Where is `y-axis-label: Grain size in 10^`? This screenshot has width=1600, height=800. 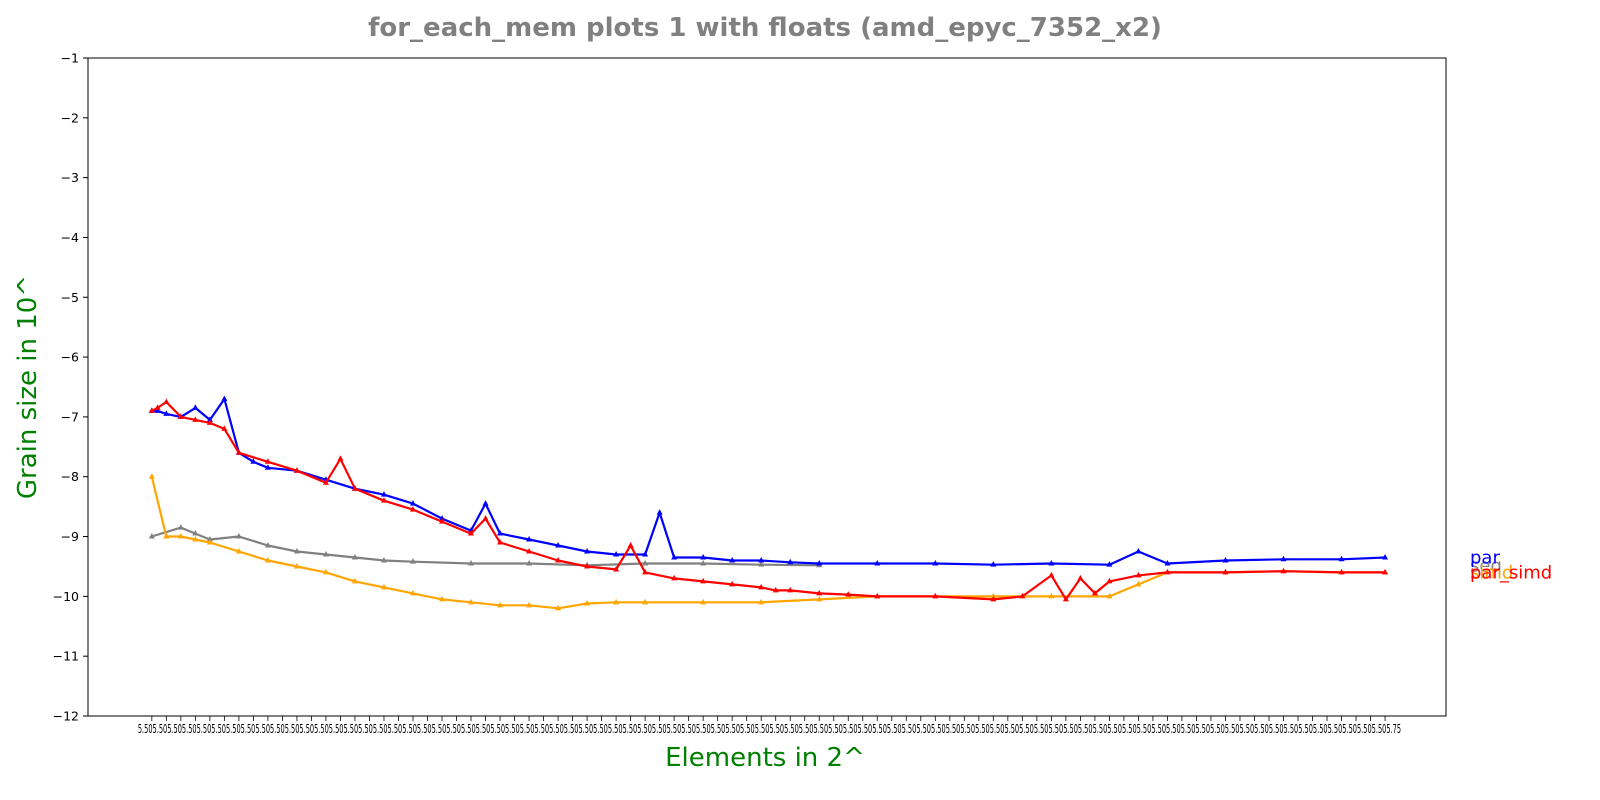 y-axis-label: Grain size in 10^ is located at coordinates (28, 387).